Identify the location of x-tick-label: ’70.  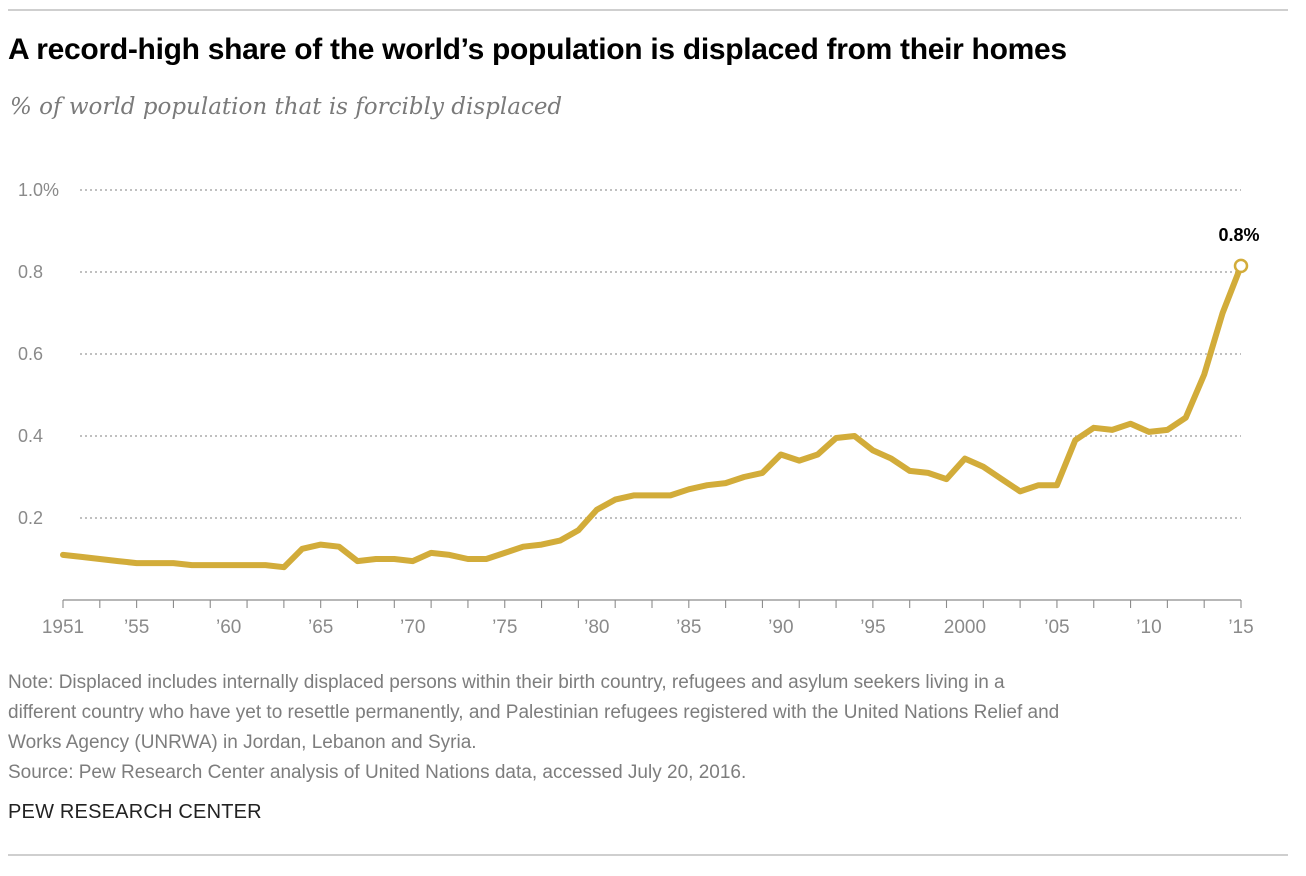
(412, 627).